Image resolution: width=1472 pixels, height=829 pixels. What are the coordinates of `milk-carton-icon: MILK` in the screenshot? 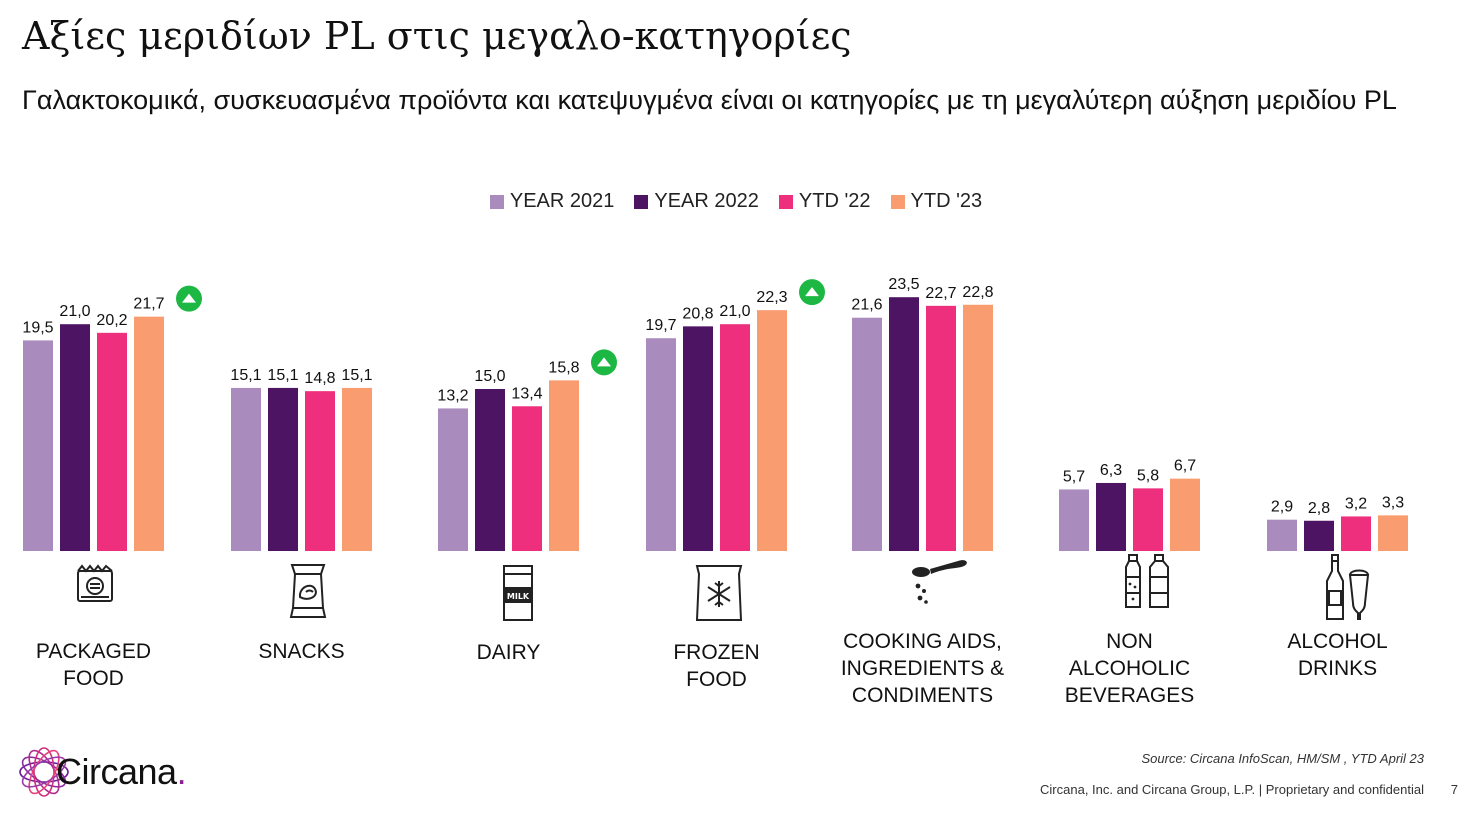 It's located at (518, 593).